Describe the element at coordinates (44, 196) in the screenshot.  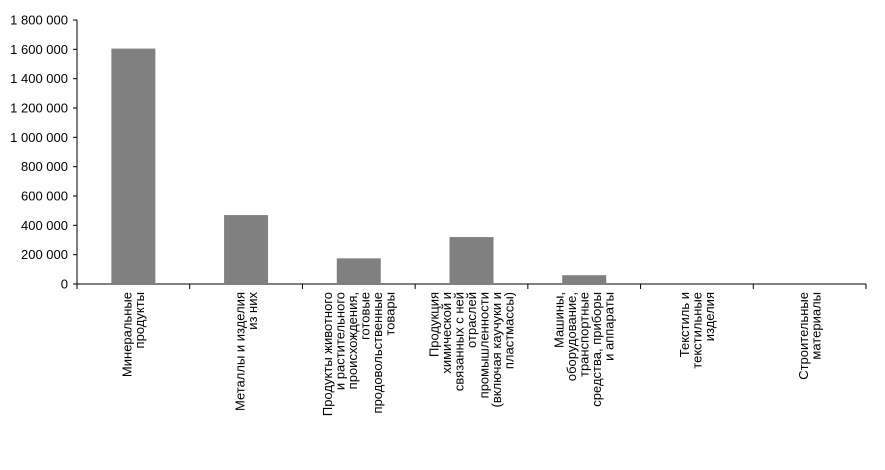
I see `y-tick-label: 600 000` at that location.